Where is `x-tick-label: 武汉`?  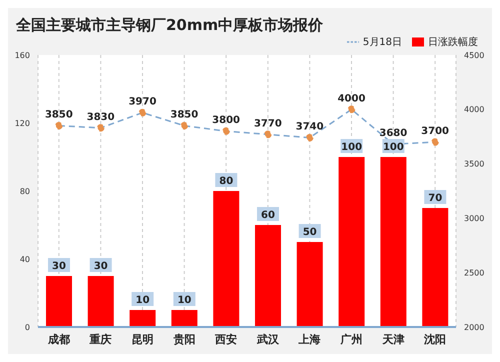 x-tick-label: 武汉 is located at coordinates (268, 339).